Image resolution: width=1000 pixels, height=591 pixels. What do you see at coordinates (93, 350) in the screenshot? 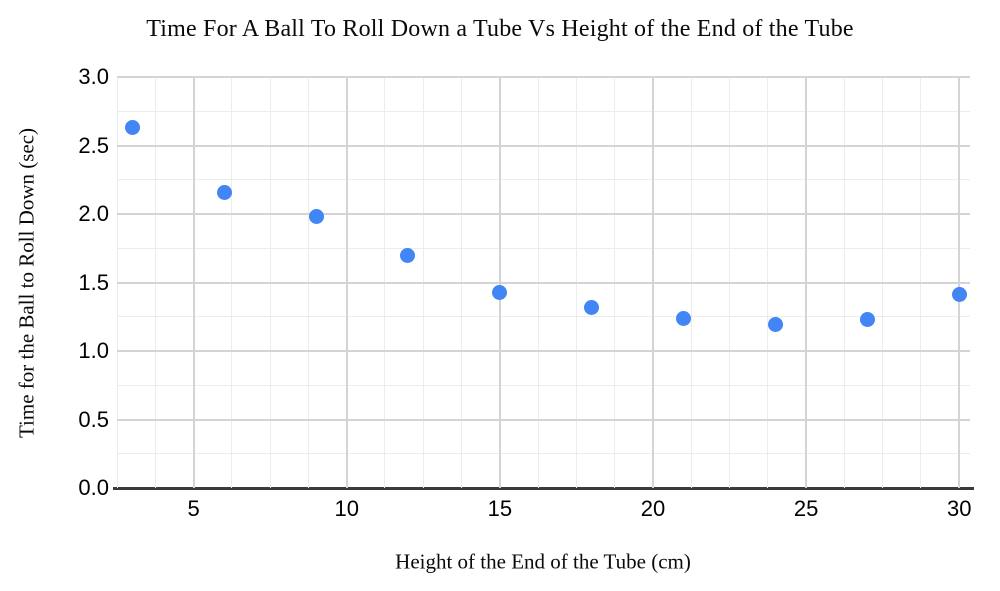
I see `y-tick-label: 1.0` at bounding box center [93, 350].